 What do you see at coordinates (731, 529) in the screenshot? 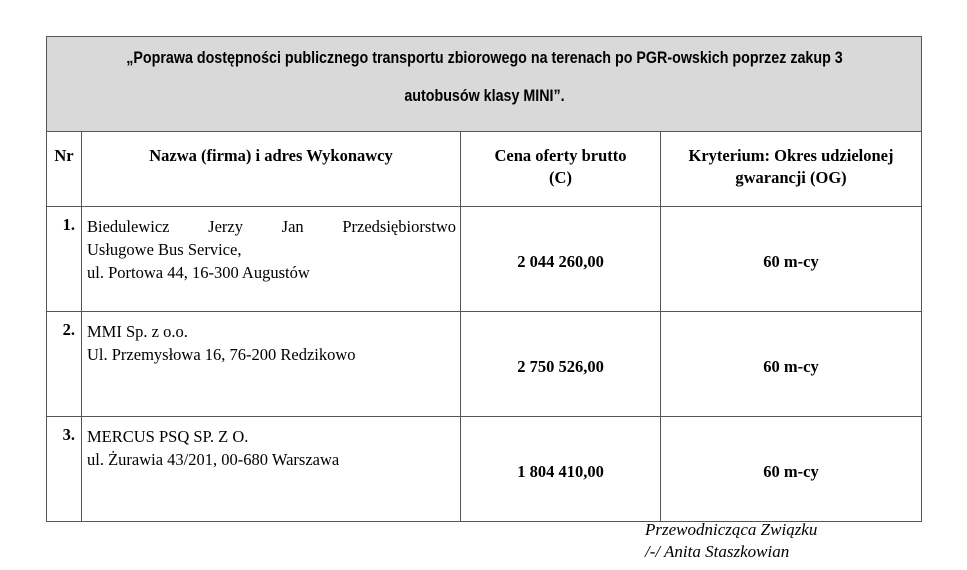
I see `signature-role: Przewodnicząca Związku` at bounding box center [731, 529].